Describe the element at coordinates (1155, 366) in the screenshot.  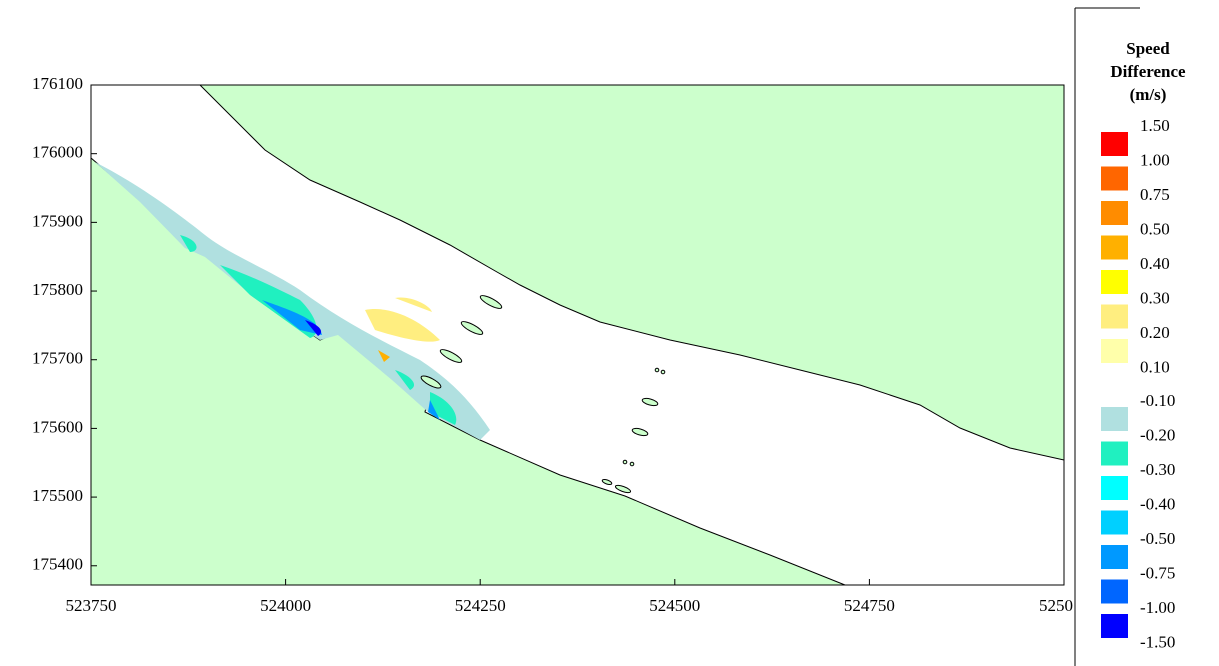
I see `legend-label: 0.10` at that location.